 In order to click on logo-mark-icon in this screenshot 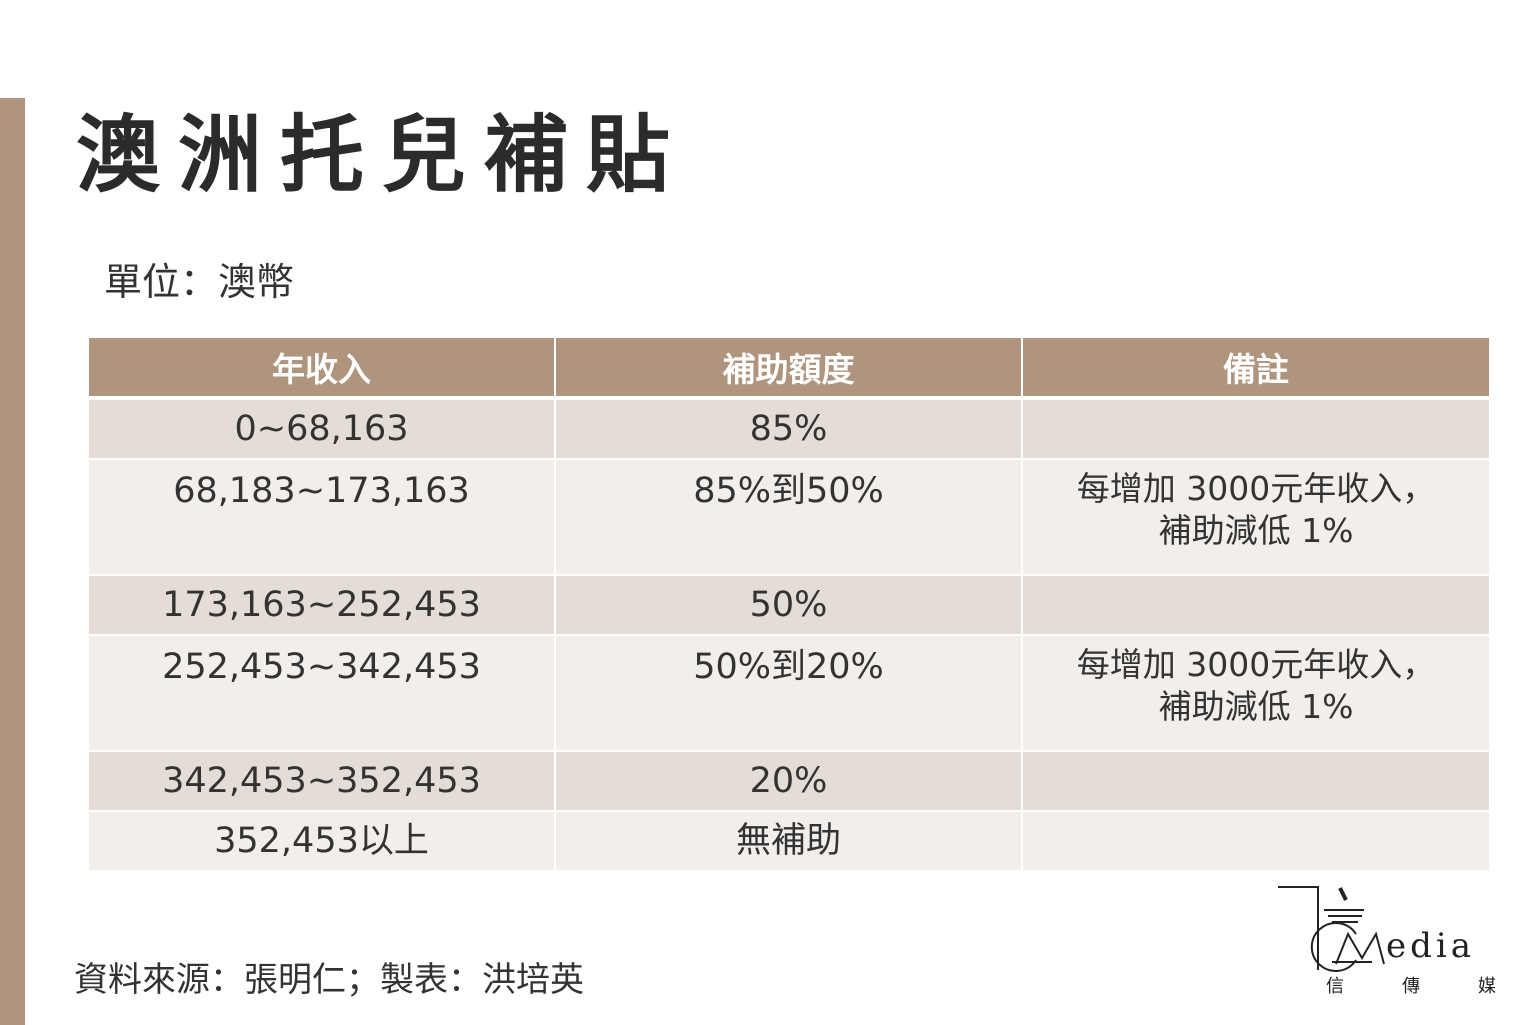, I will do `click(1331, 929)`.